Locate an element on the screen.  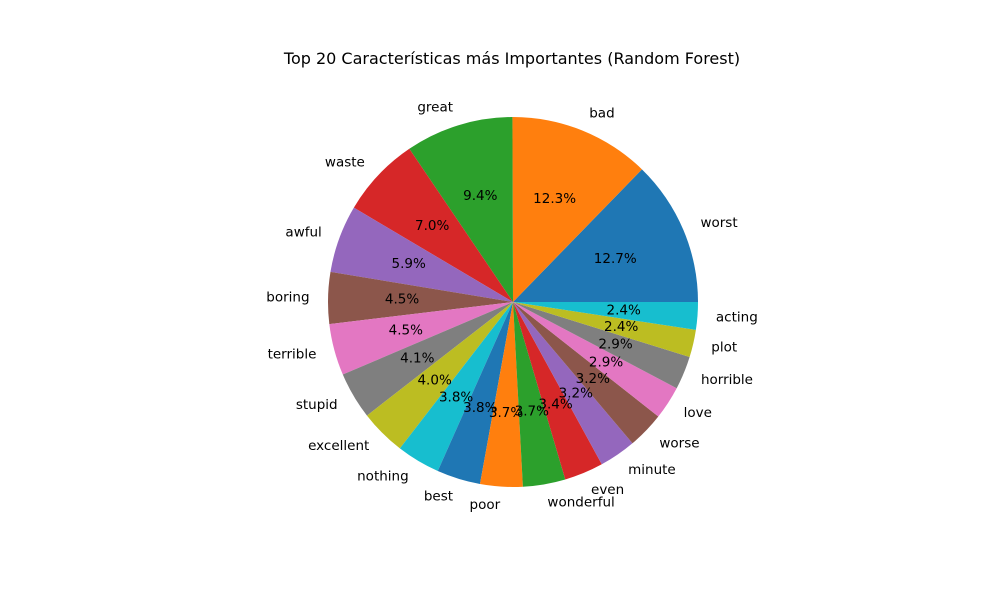
pie-slice-great is located at coordinates (461, 209).